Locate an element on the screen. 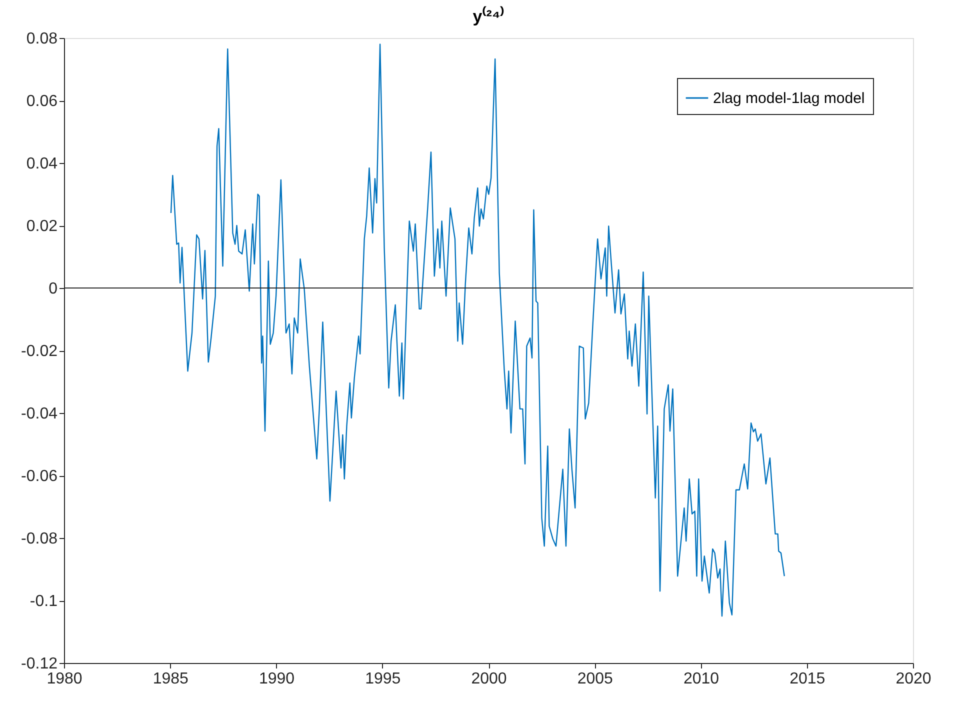  y-tick-label: -0.06 is located at coordinates (39, 476).